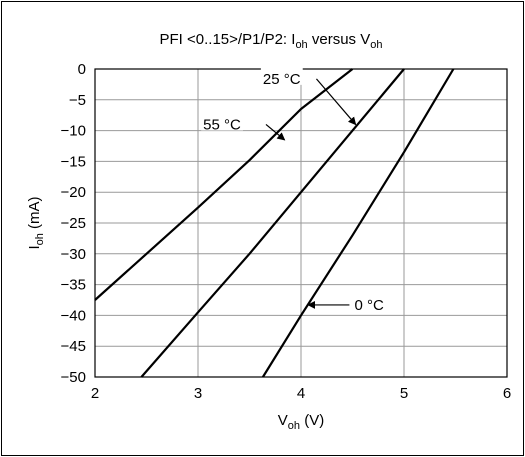  I want to click on x-tick-label: 4, so click(301, 393).